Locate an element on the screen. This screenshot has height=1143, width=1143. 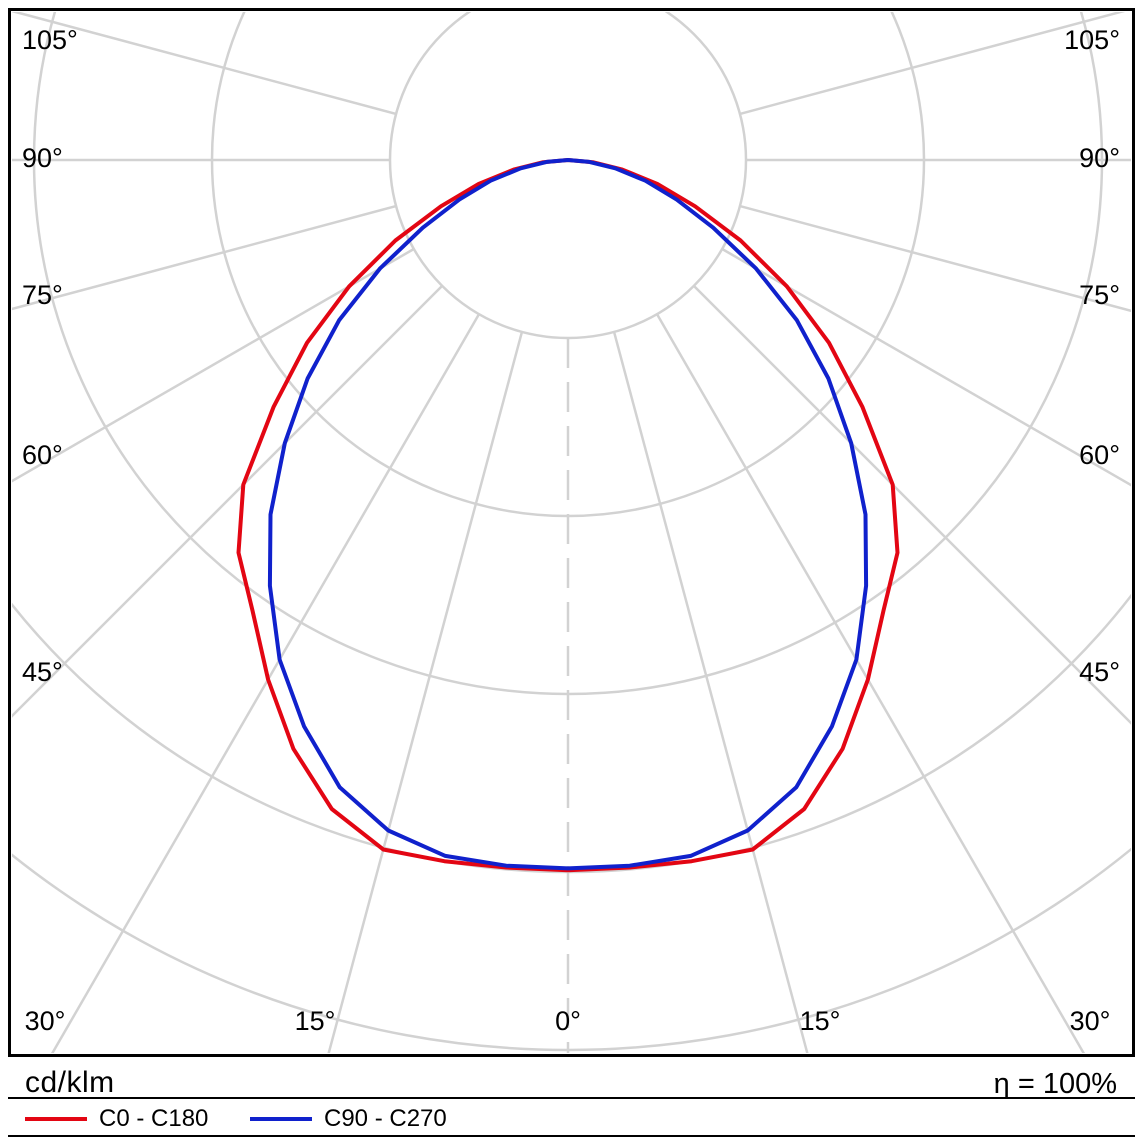
efficiency-label: η = 100% is located at coordinates (1055, 1084).